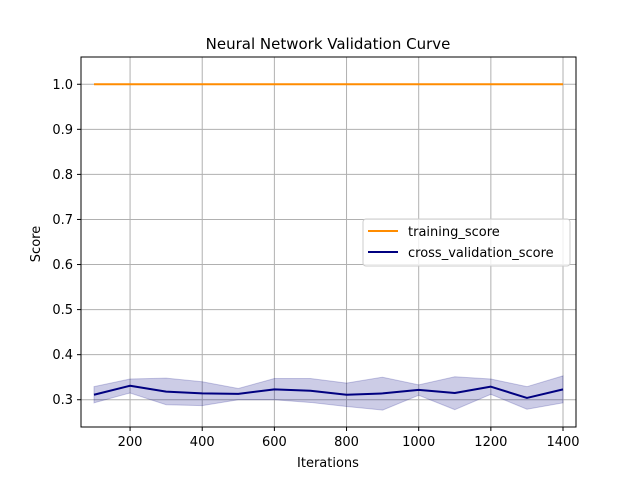 The image size is (640, 480). I want to click on x-tick-label: 600, so click(274, 442).